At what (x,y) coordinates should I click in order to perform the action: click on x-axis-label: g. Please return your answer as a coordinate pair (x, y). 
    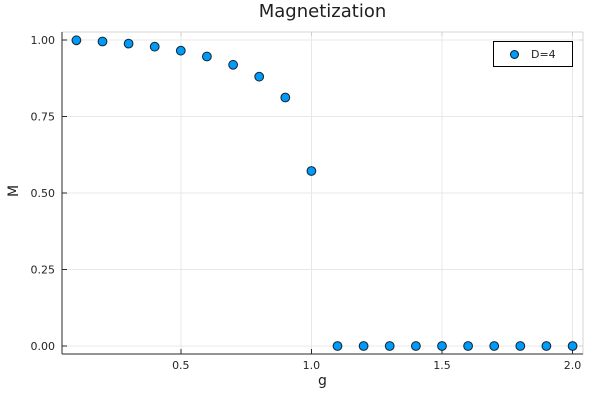
    Looking at the image, I should click on (322, 381).